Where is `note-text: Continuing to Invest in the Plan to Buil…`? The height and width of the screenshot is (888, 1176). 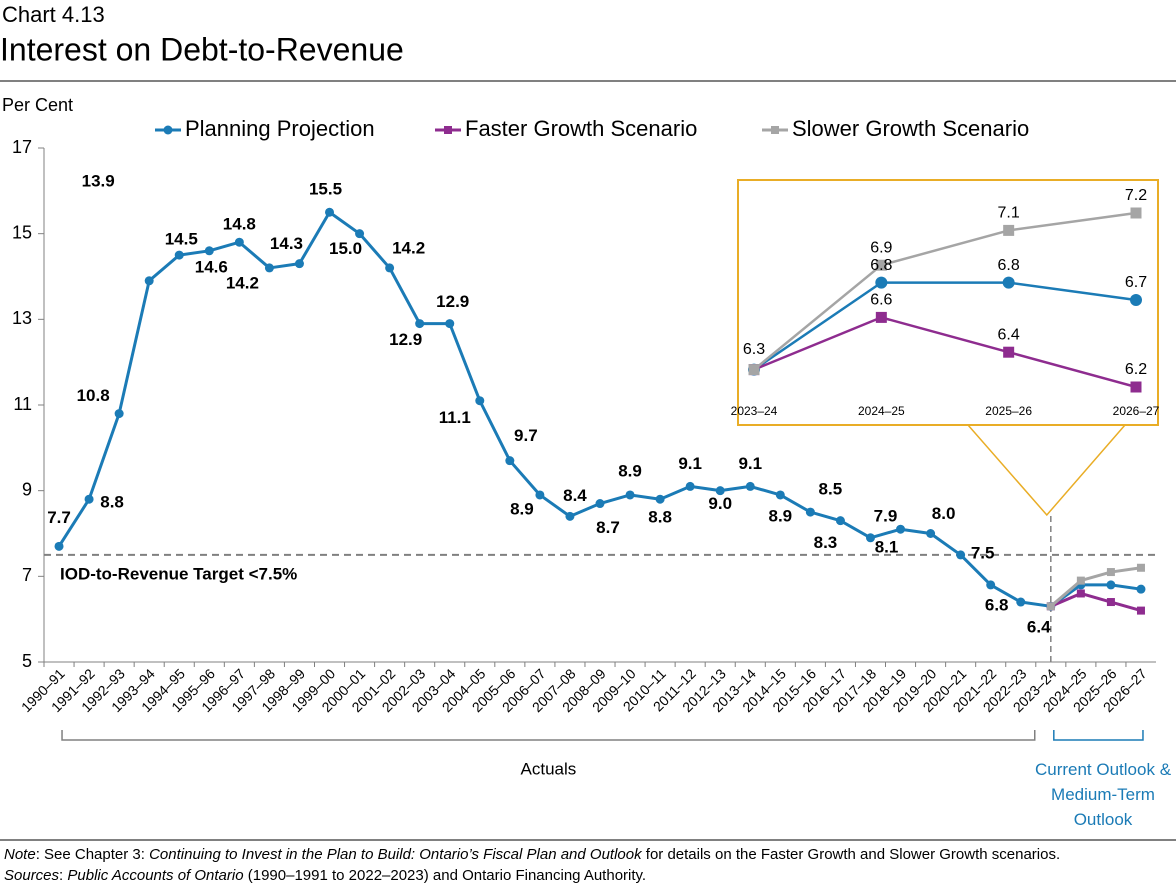 note-text: Continuing to Invest in the Plan to Buil… is located at coordinates (395, 854).